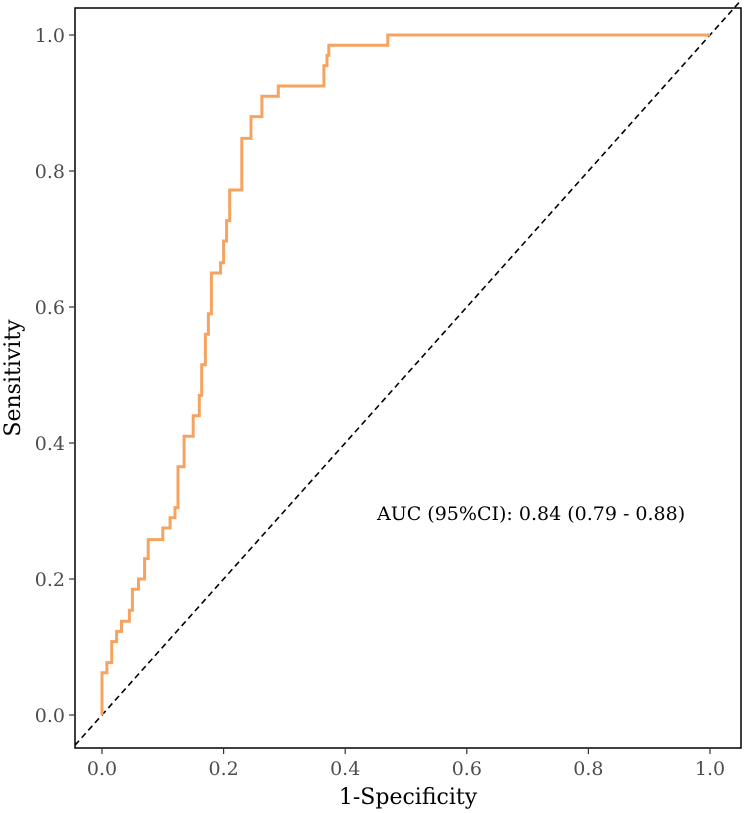 The image size is (744, 813). Describe the element at coordinates (50, 580) in the screenshot. I see `y-tick-label: 0.2` at that location.